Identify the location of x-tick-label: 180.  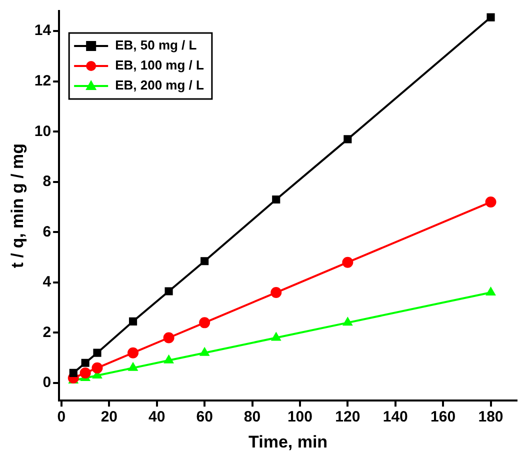
(491, 417).